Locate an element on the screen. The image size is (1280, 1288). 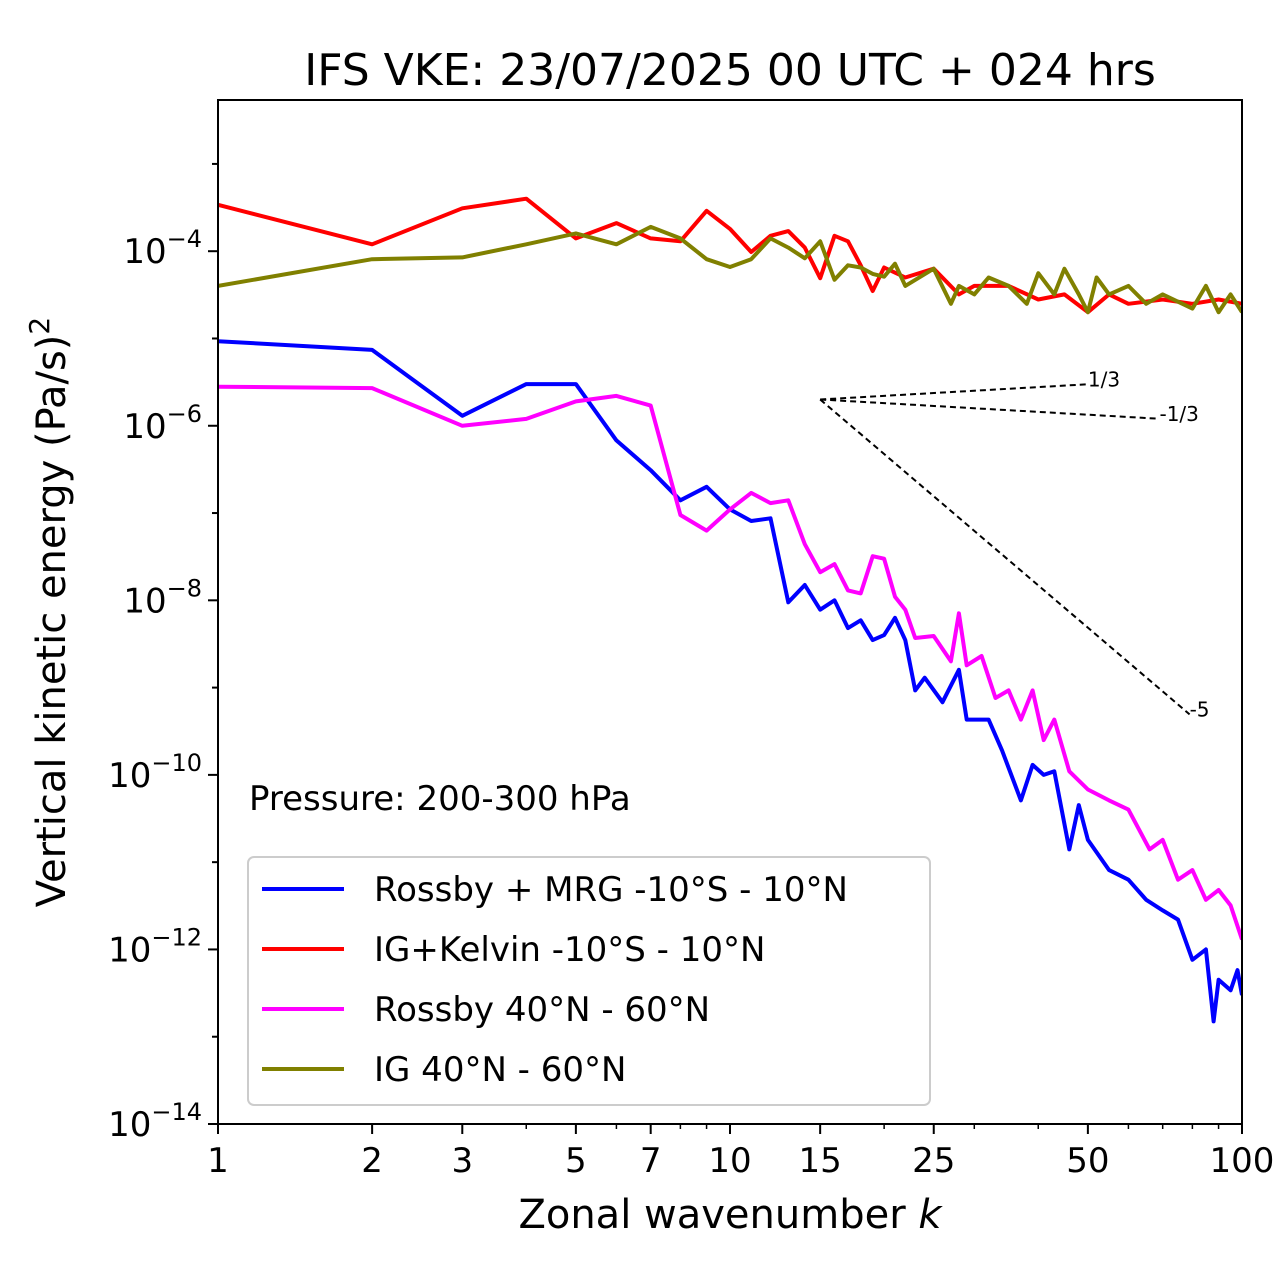
y-tick-label: 10⁻¹⁴ is located at coordinates (155, 1121).